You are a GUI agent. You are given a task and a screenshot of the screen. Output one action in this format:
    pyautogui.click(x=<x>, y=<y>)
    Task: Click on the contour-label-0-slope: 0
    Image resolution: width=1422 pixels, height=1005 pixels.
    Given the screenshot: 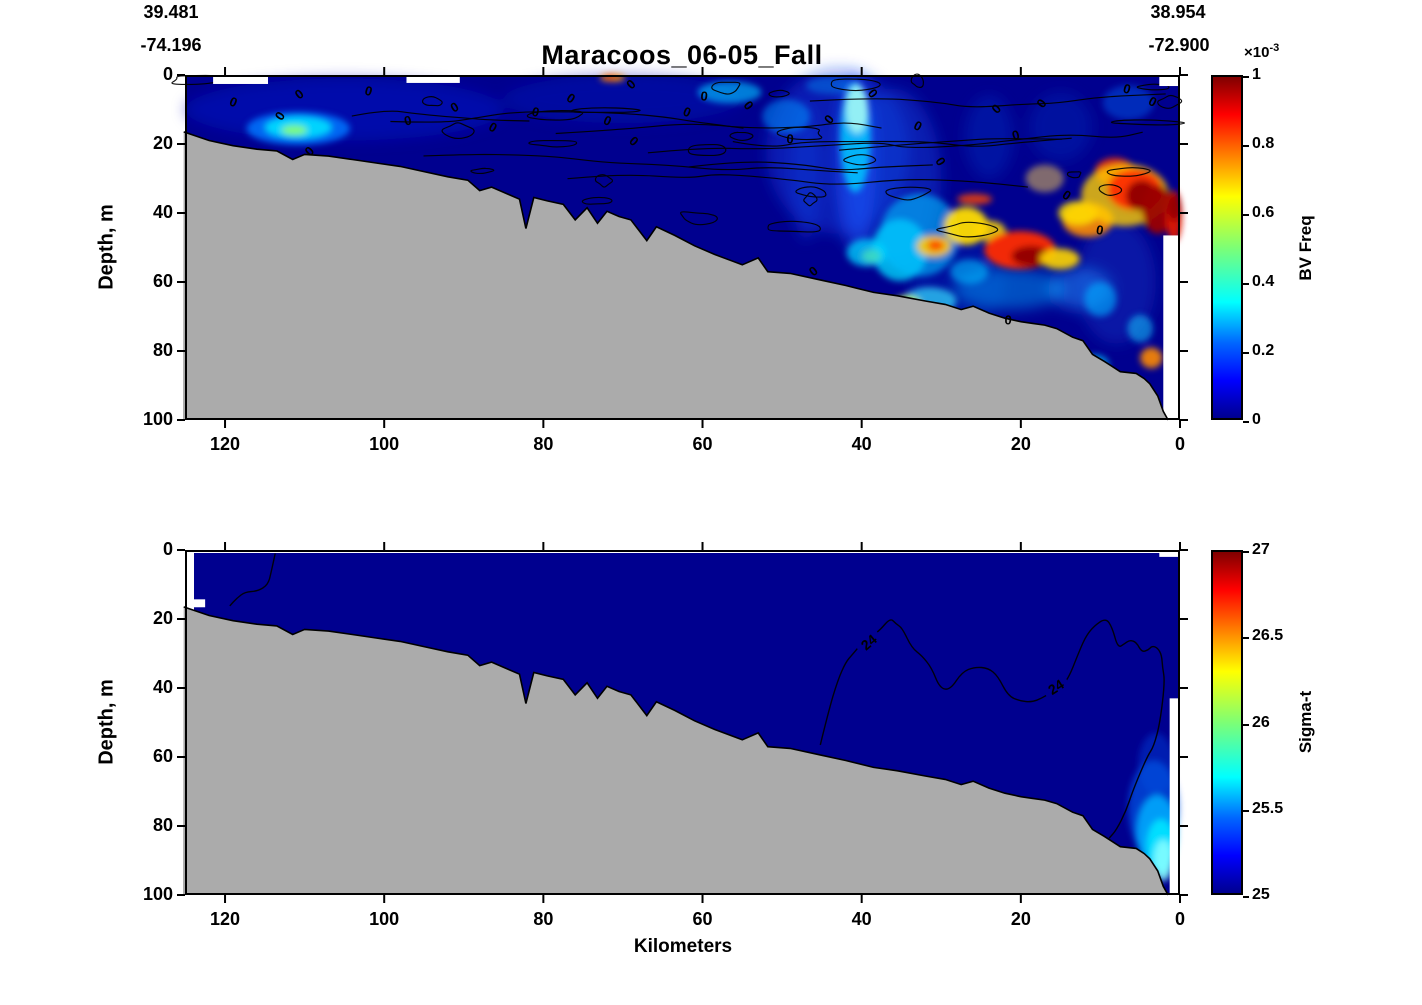 What is the action you would take?
    pyautogui.click(x=1008, y=319)
    